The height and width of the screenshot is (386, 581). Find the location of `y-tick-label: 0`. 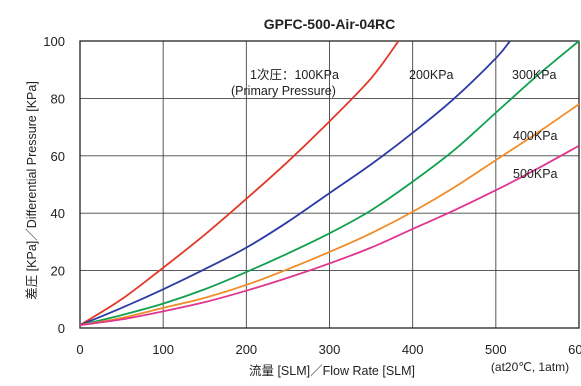

y-tick-label: 0 is located at coordinates (61, 328).